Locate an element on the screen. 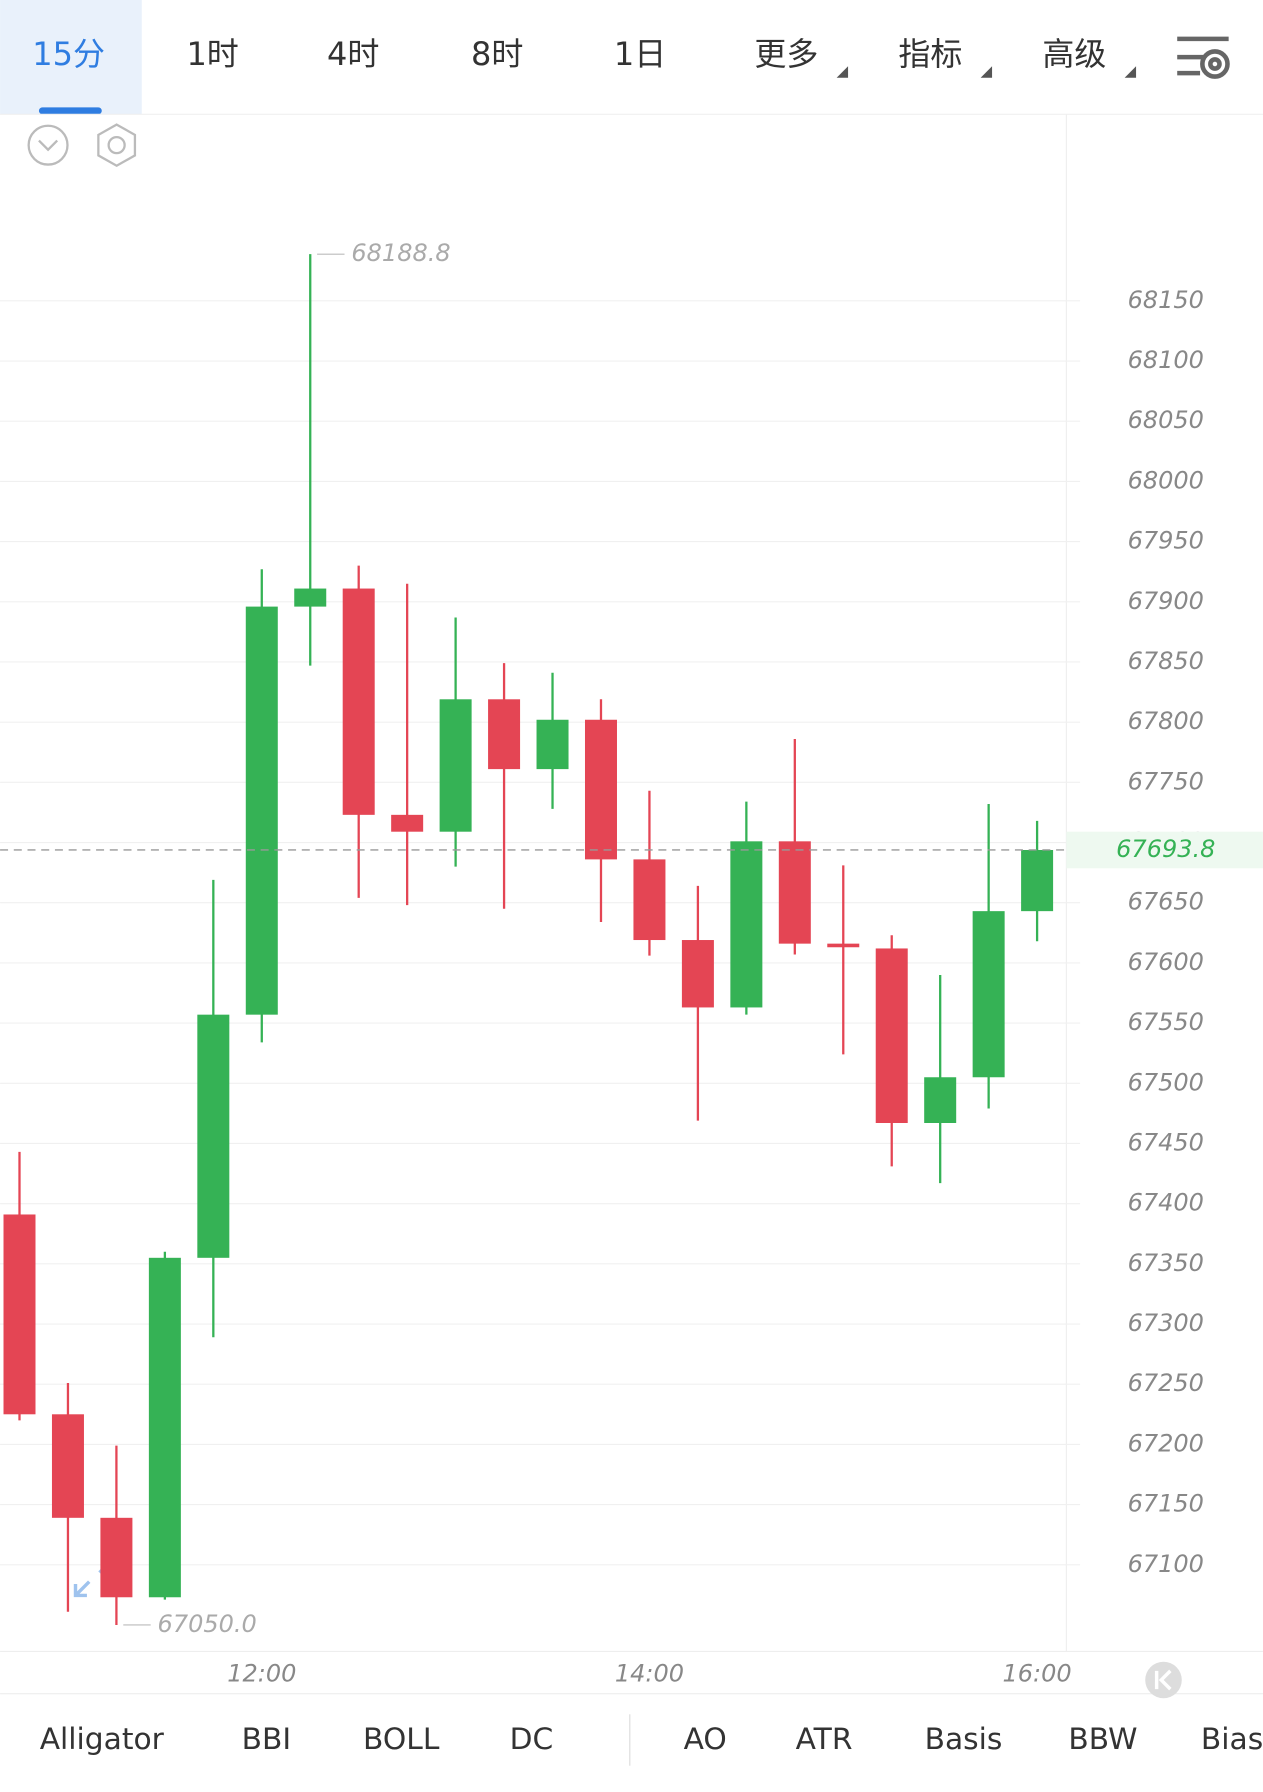 This screenshot has height=1792, width=1263. last-price-box is located at coordinates (1164, 850).